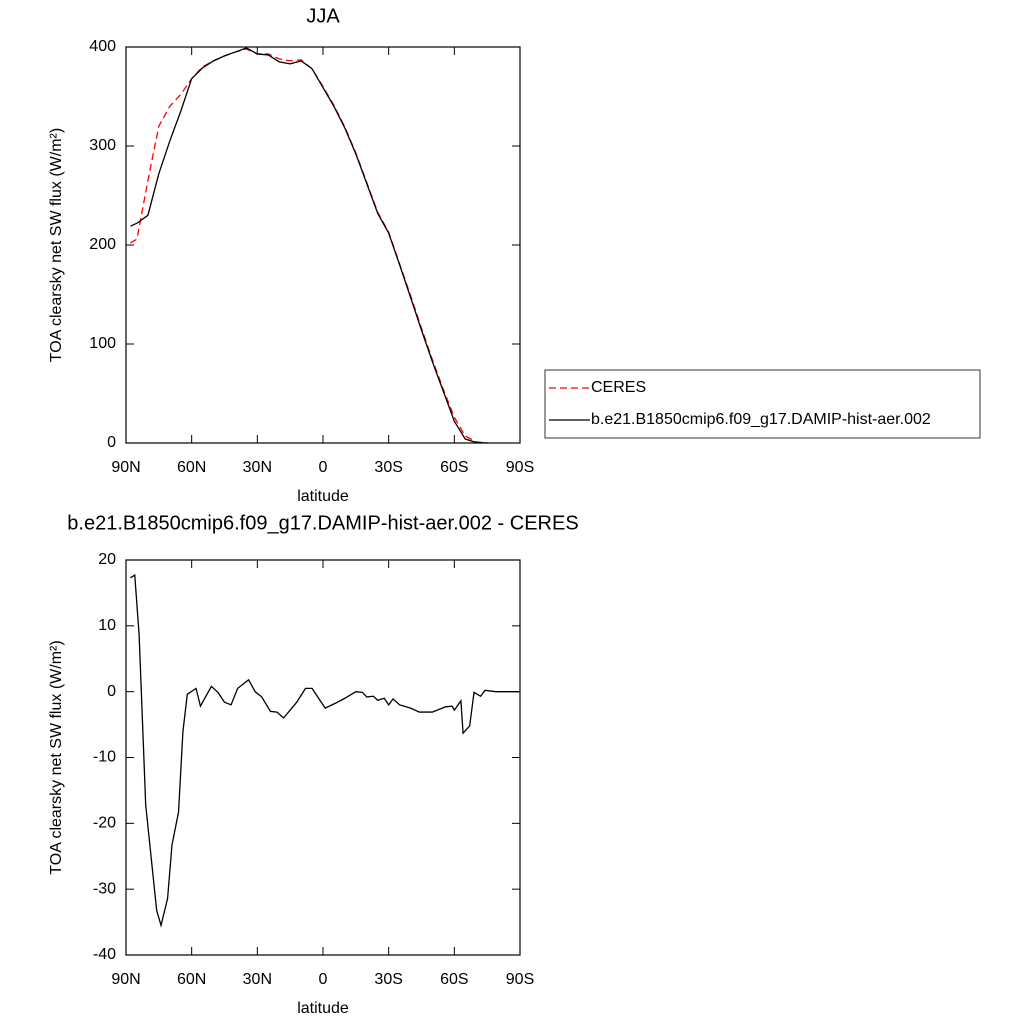 The height and width of the screenshot is (1024, 1024). I want to click on y-tick-label: 400, so click(102, 46).